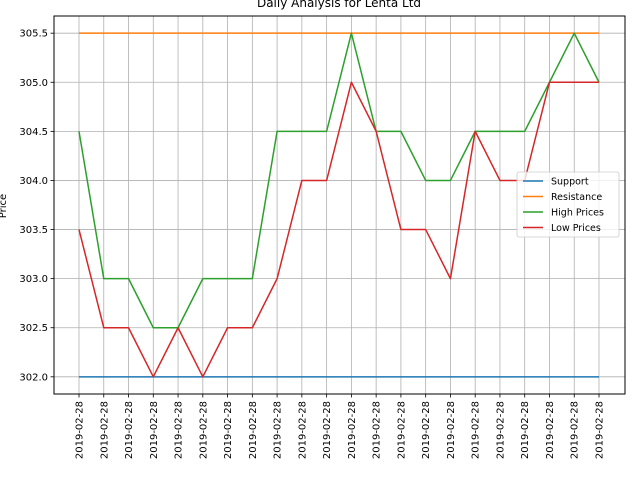 Image resolution: width=640 pixels, height=480 pixels. Describe the element at coordinates (33, 181) in the screenshot. I see `y-tick-label: 304.0` at that location.